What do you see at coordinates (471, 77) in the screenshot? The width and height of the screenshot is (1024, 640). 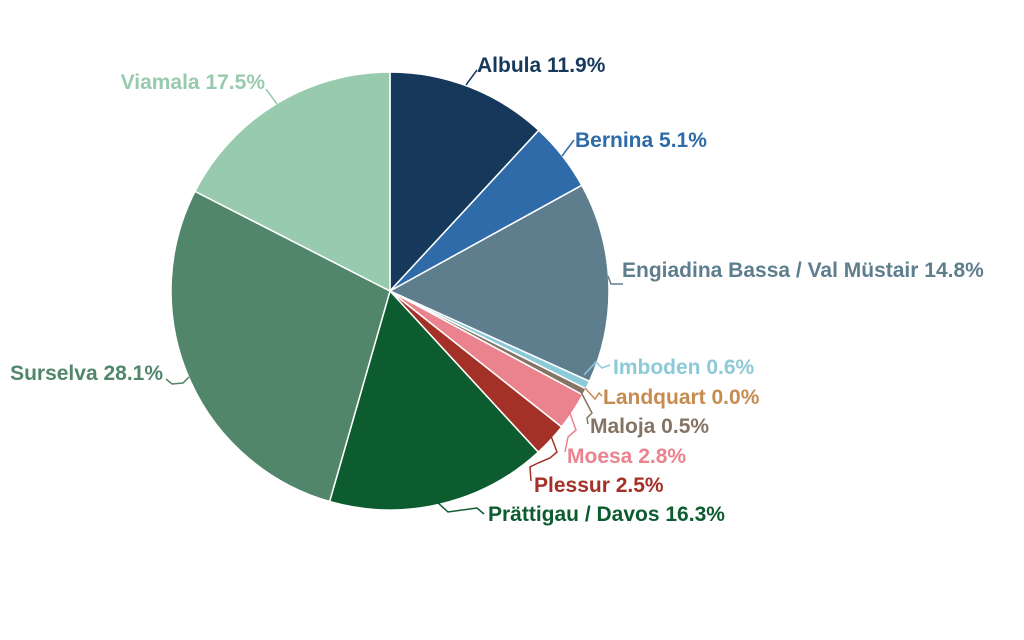 I see `leader-line-albula` at bounding box center [471, 77].